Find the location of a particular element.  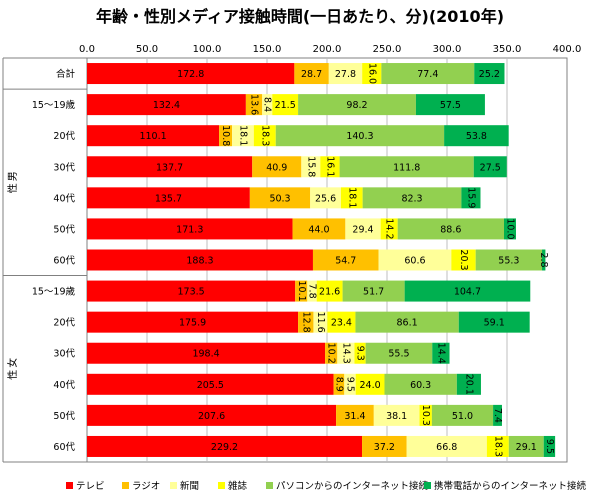

data-label: 51.7 is located at coordinates (373, 292).